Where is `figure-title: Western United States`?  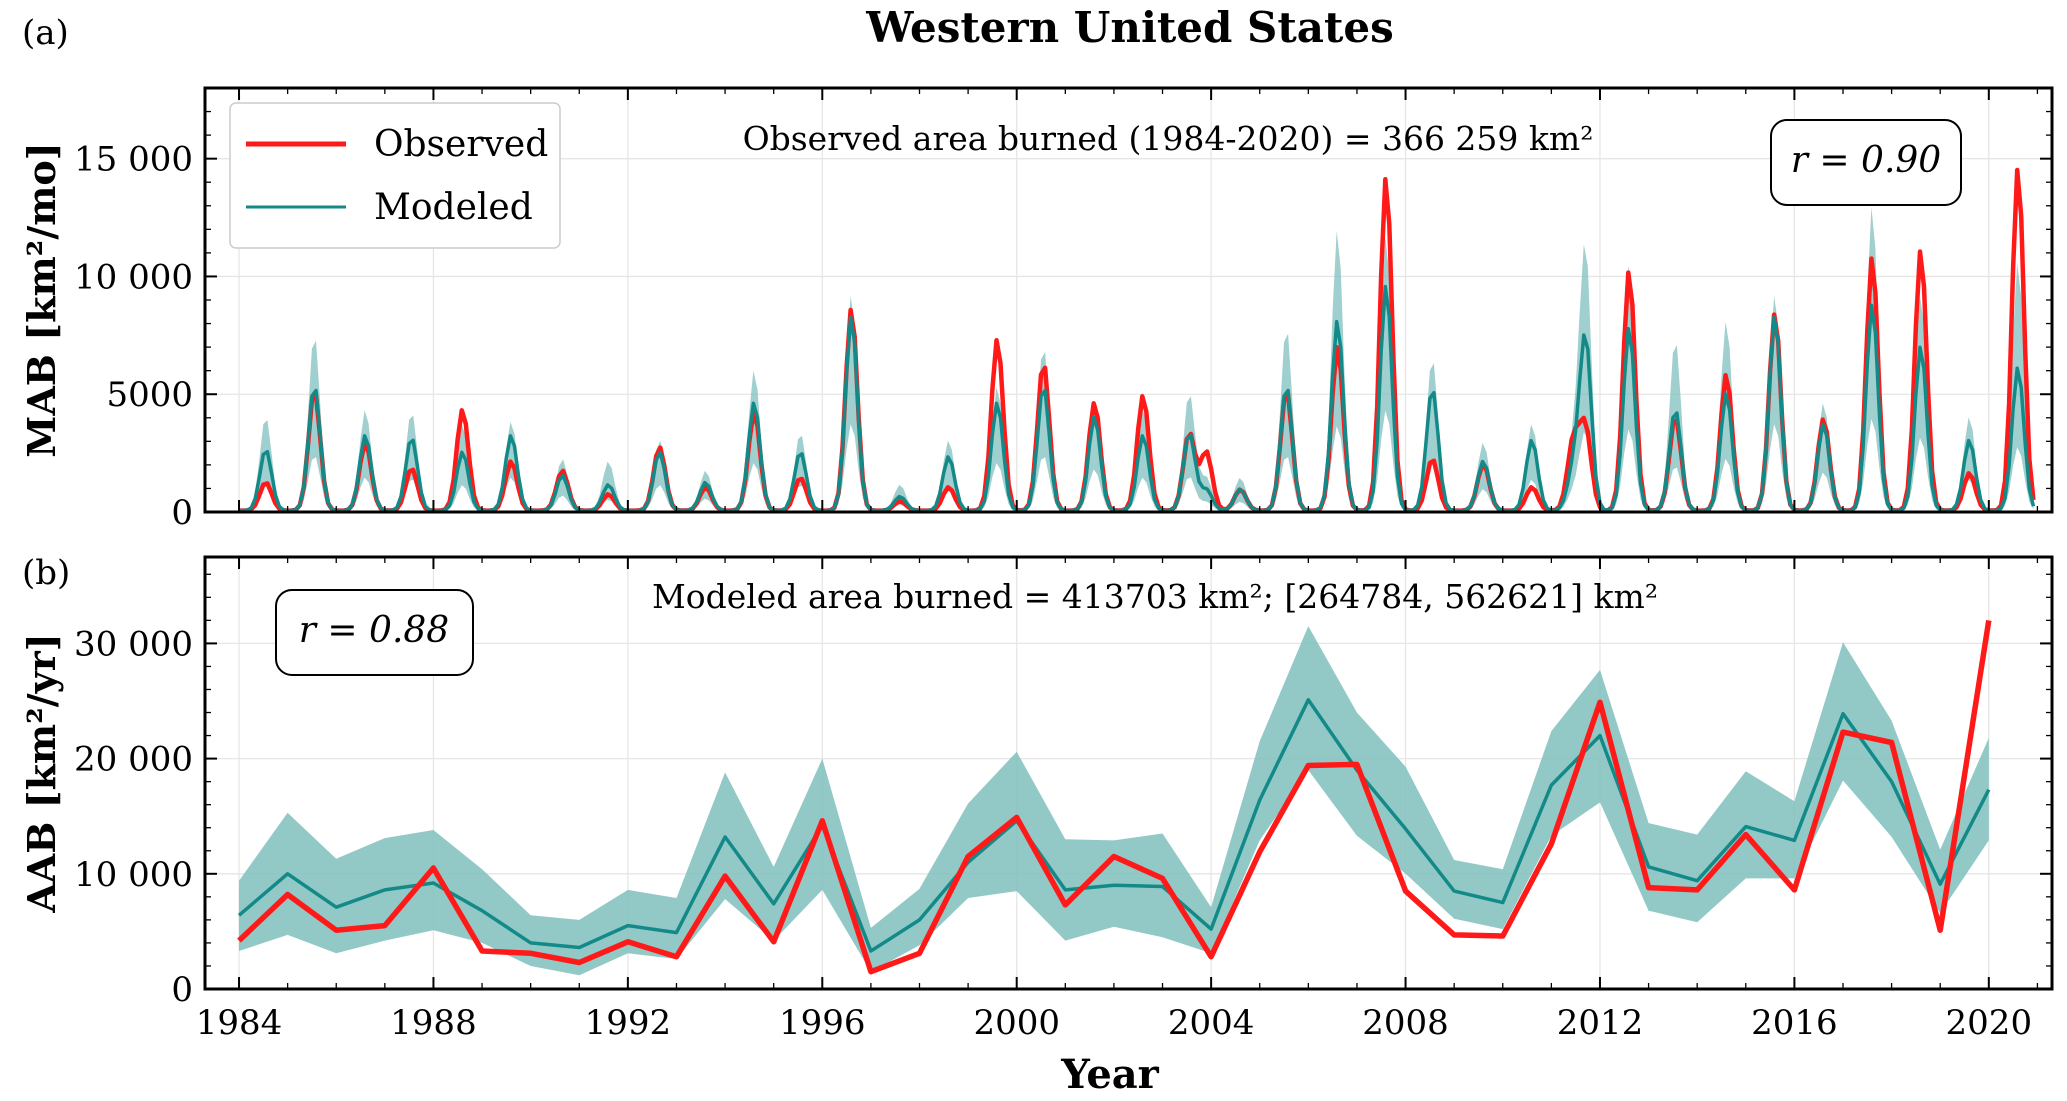
figure-title: Western United States is located at coordinates (1129, 27).